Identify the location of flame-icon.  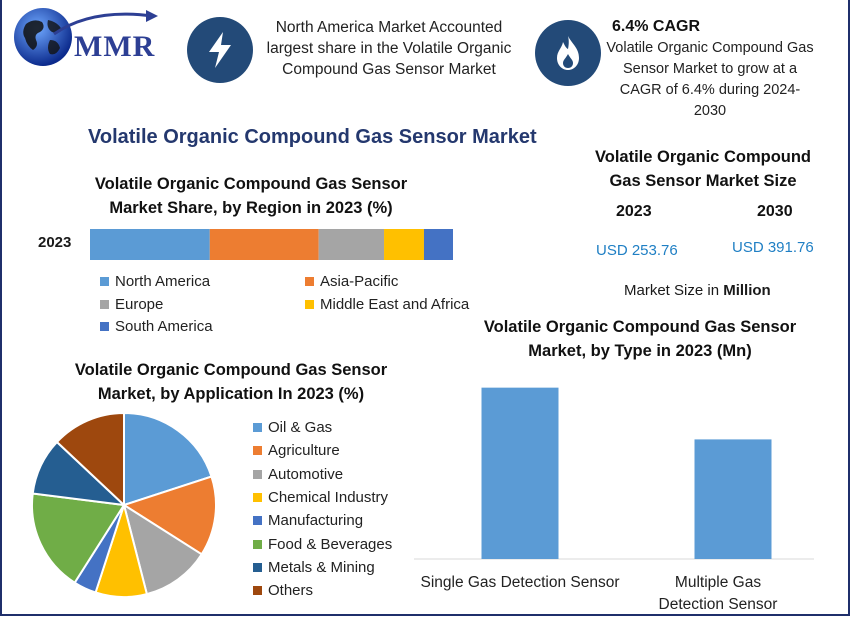
(568, 53).